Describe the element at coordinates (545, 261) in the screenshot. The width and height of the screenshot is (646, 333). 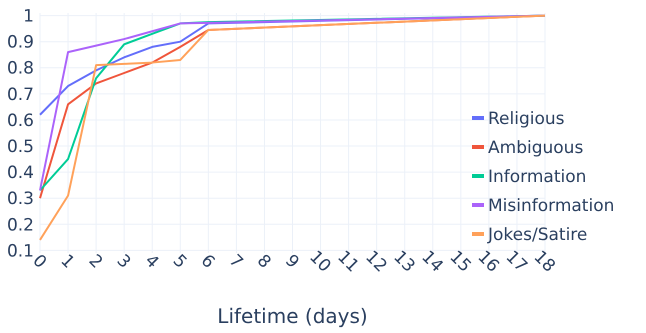
I see `x-tick-label: 18` at that location.